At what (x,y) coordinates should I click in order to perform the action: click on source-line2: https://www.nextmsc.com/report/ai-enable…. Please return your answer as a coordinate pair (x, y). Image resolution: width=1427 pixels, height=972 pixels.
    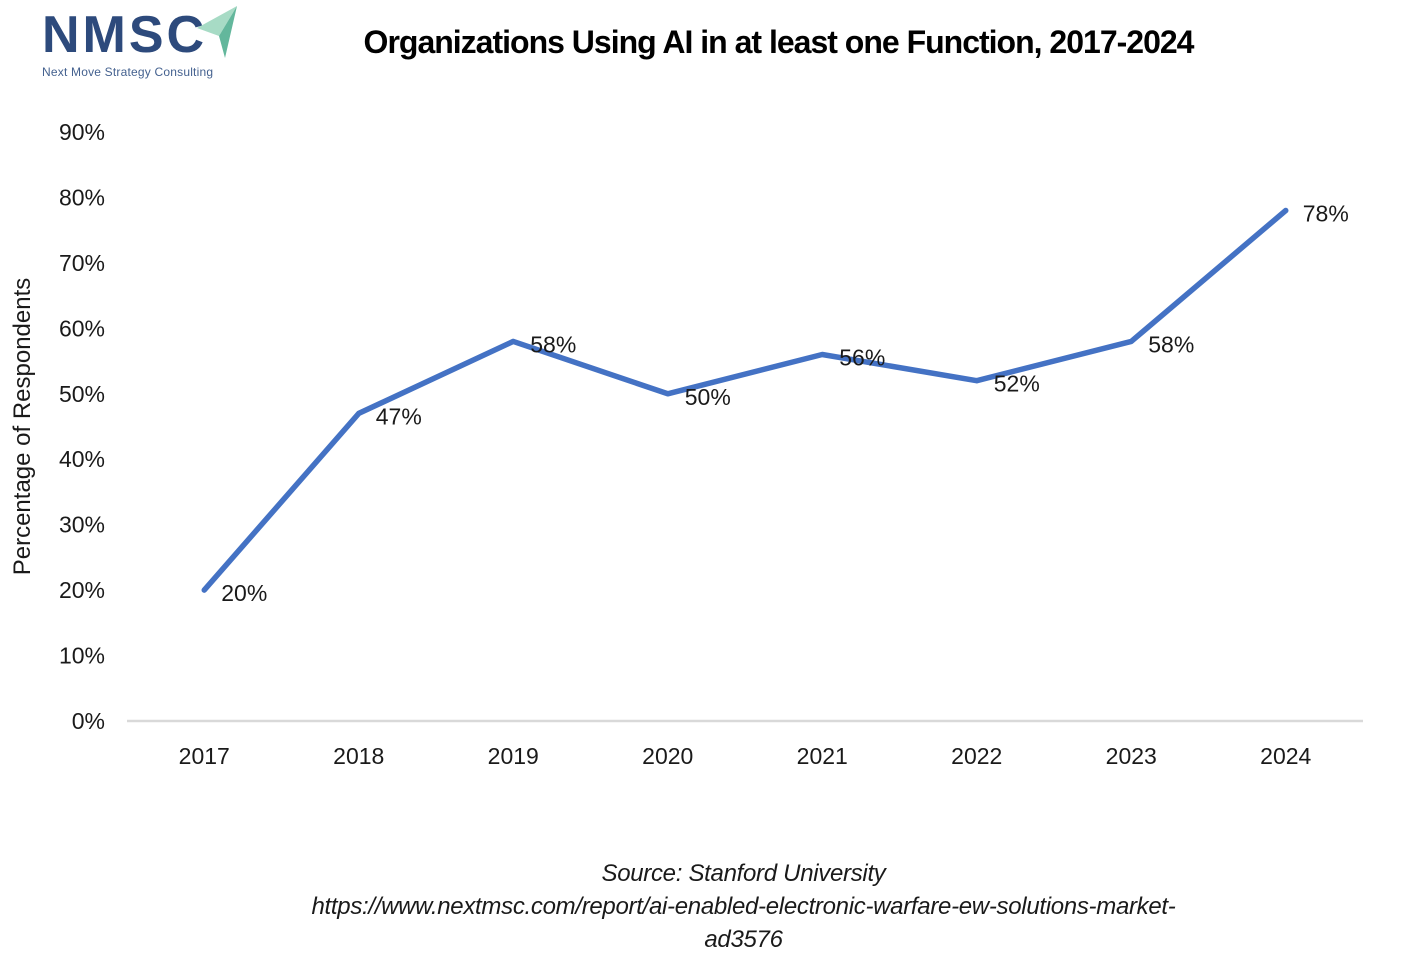
    Looking at the image, I should click on (743, 906).